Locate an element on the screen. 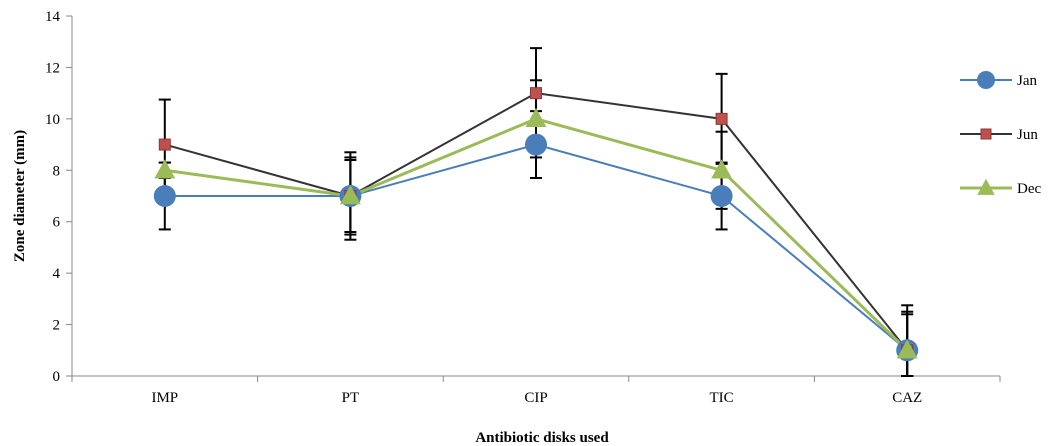 The width and height of the screenshot is (1051, 446). y-tick-label: 8 is located at coordinates (57, 171).